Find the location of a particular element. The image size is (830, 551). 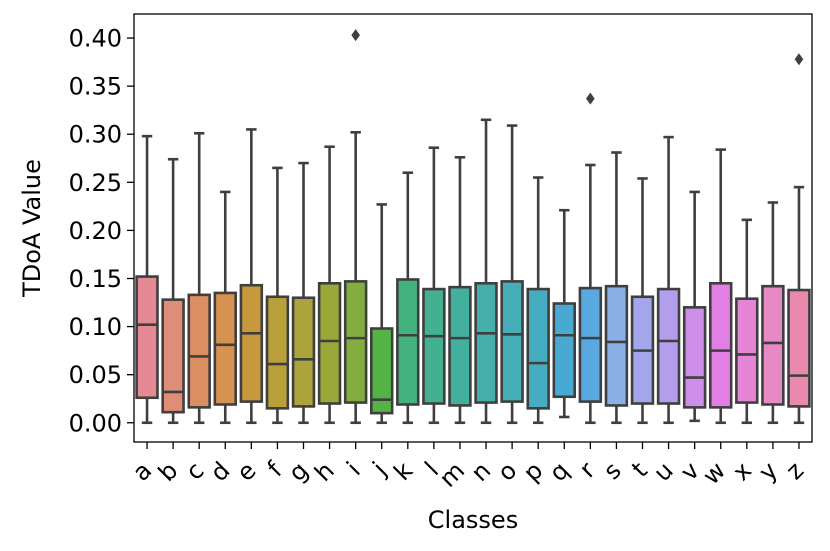

box-body-w is located at coordinates (720, 345).